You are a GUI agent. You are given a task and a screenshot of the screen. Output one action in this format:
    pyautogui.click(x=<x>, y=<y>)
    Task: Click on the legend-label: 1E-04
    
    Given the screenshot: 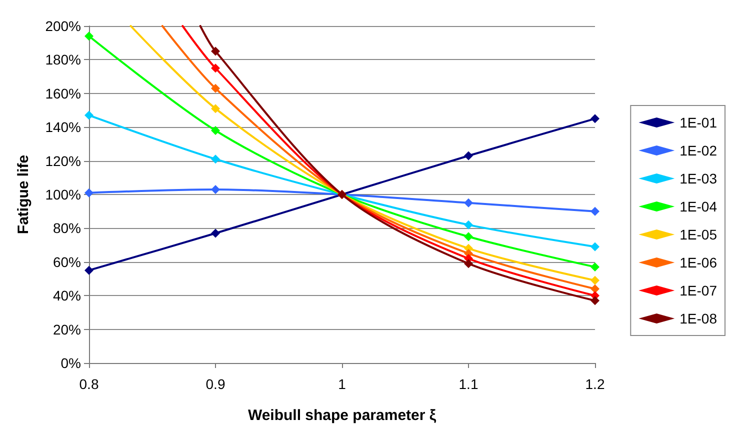 What is the action you would take?
    pyautogui.click(x=699, y=206)
    